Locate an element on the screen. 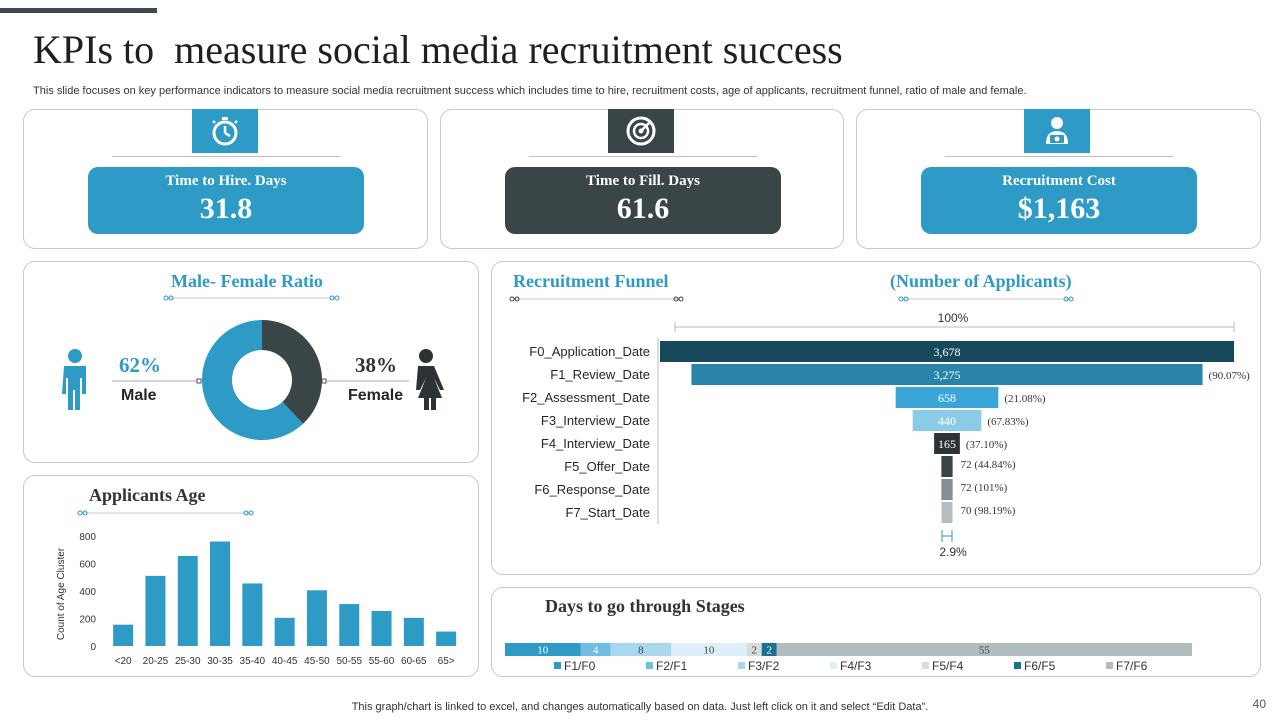  kpi-value-box: Time to Fill. Days 61.6 is located at coordinates (643, 200).